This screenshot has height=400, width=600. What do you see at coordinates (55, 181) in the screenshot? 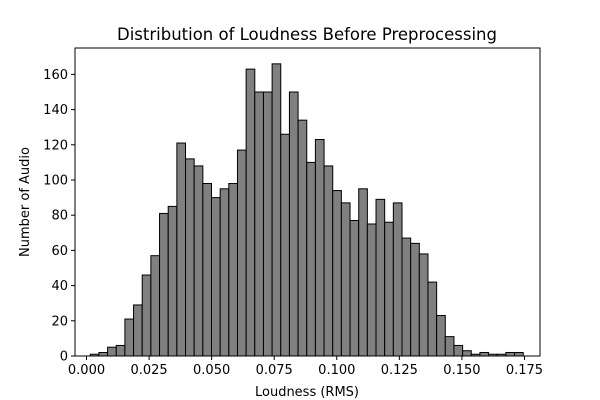
I see `y-tick-label: 100` at bounding box center [55, 181].